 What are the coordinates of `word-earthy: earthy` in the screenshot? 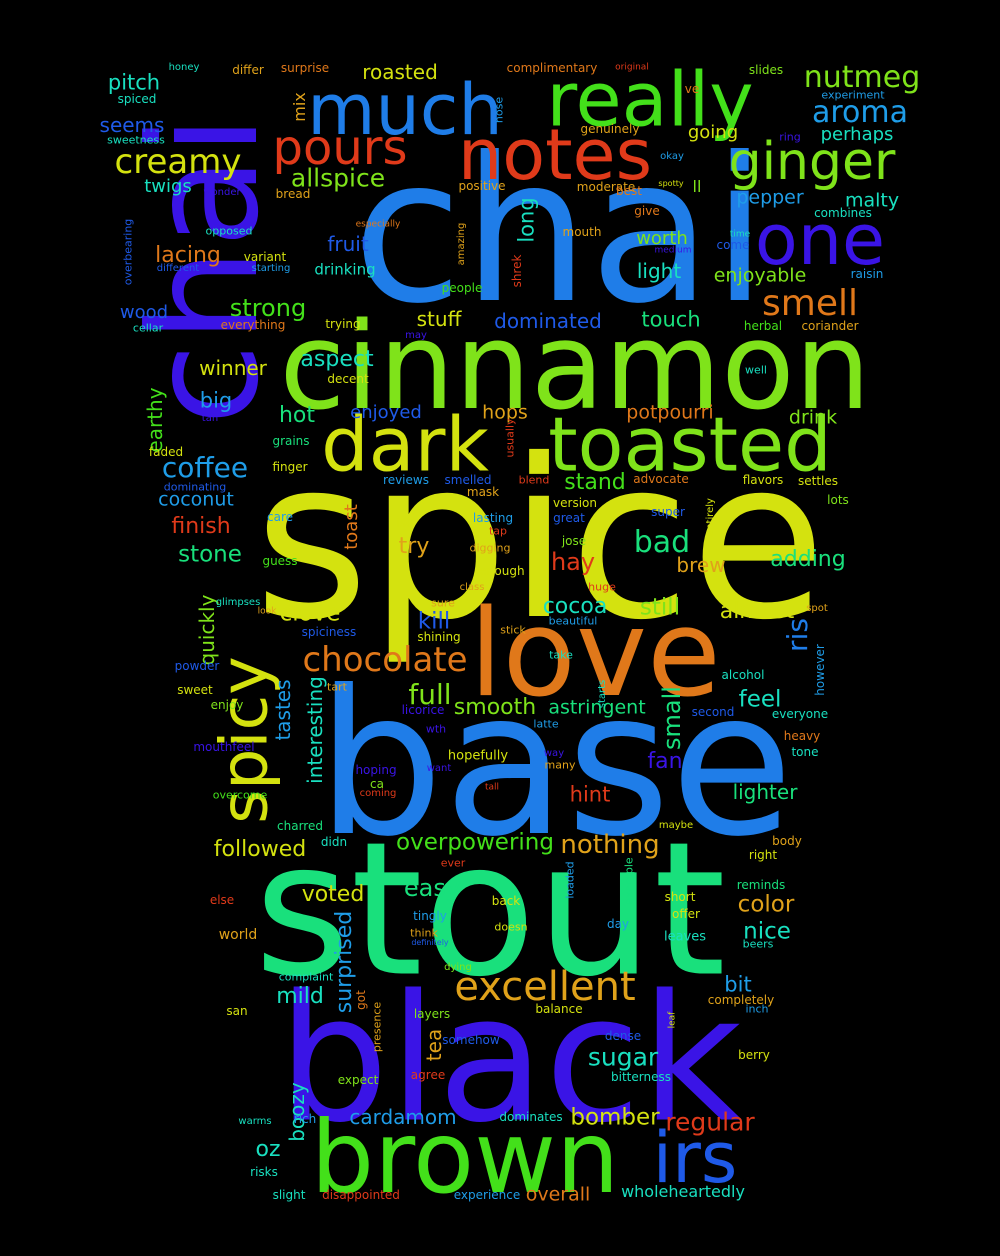 It's located at (155, 420).